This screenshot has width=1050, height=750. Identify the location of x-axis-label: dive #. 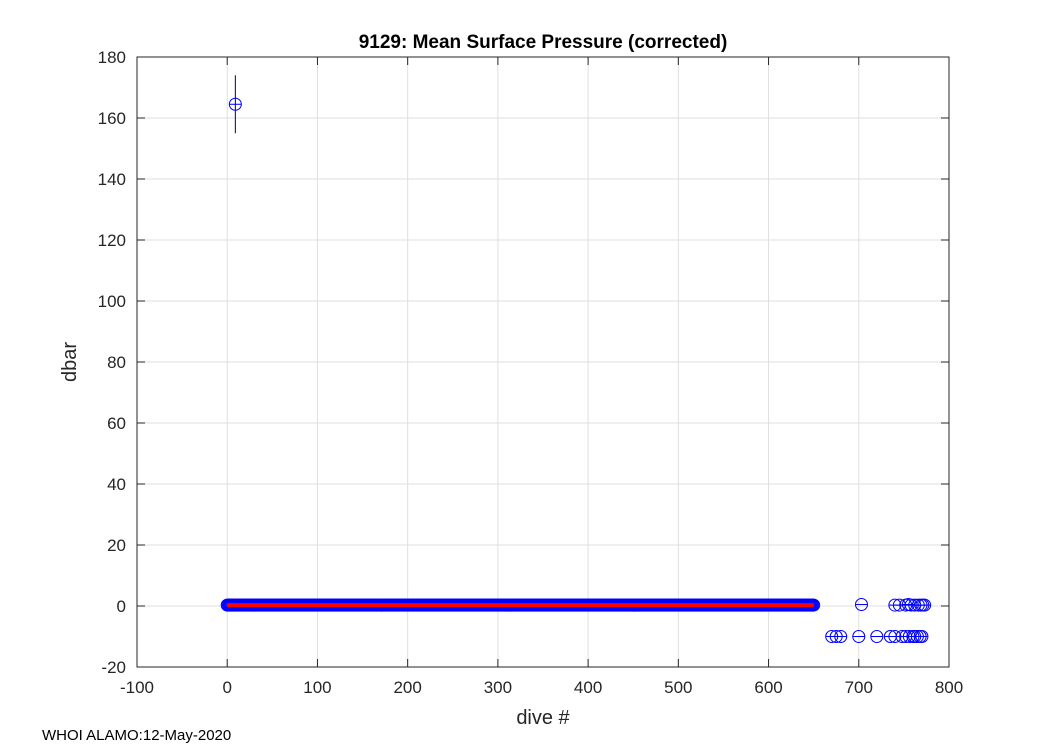
(543, 718).